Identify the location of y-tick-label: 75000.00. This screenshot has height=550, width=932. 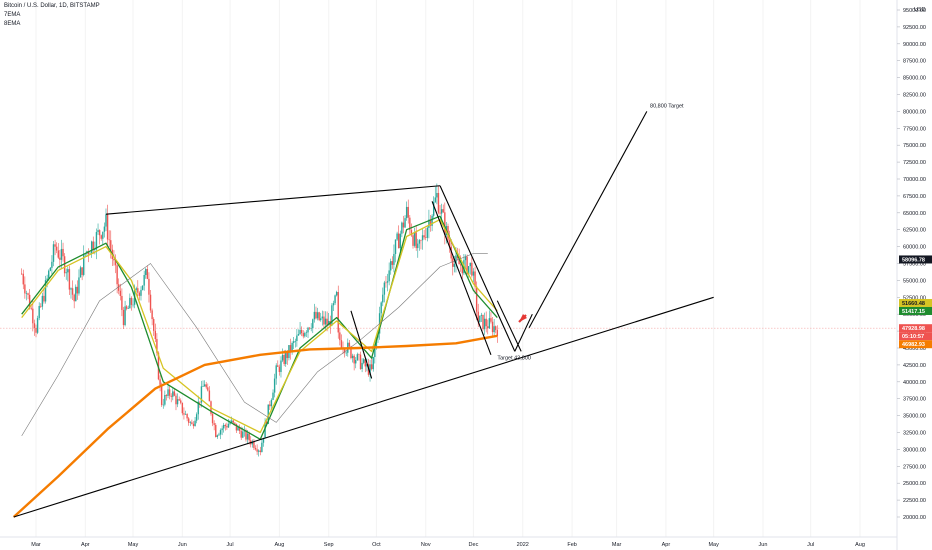
(914, 146).